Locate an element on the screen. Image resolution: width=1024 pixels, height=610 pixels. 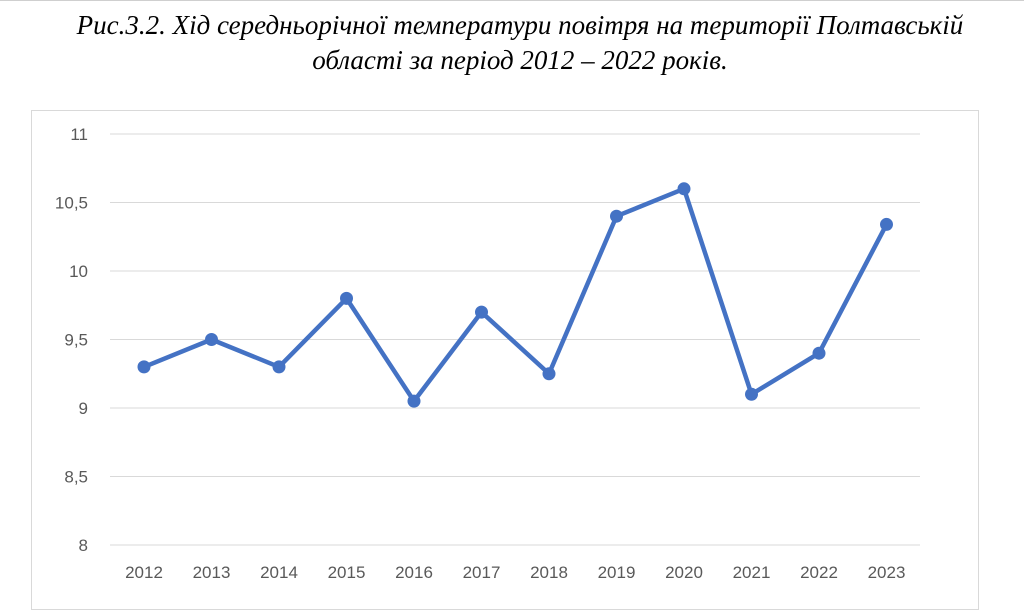
x-tick-label: 2022 is located at coordinates (819, 572).